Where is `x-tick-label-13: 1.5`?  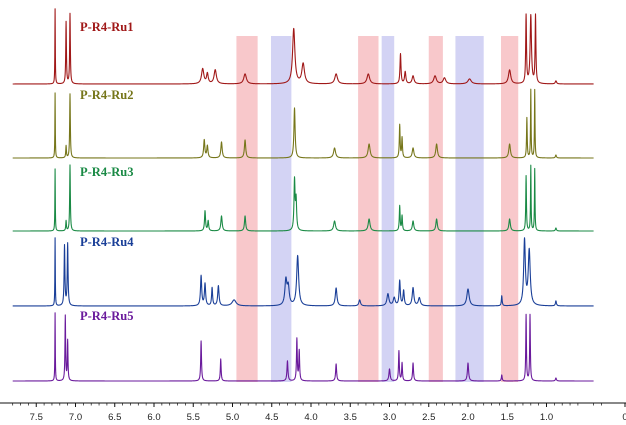
x-tick-label-13: 1.5 is located at coordinates (507, 417).